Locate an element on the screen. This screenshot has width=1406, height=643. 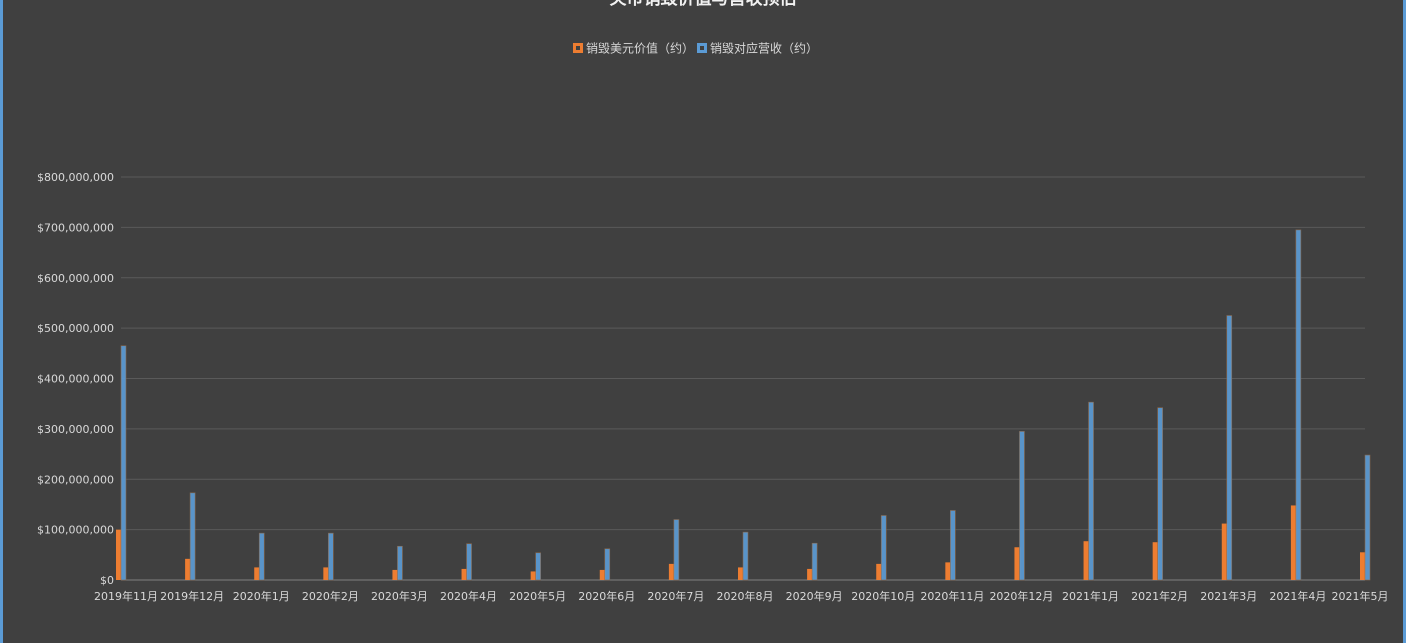
x-tick-label-3: 2020年2月 is located at coordinates (330, 596).